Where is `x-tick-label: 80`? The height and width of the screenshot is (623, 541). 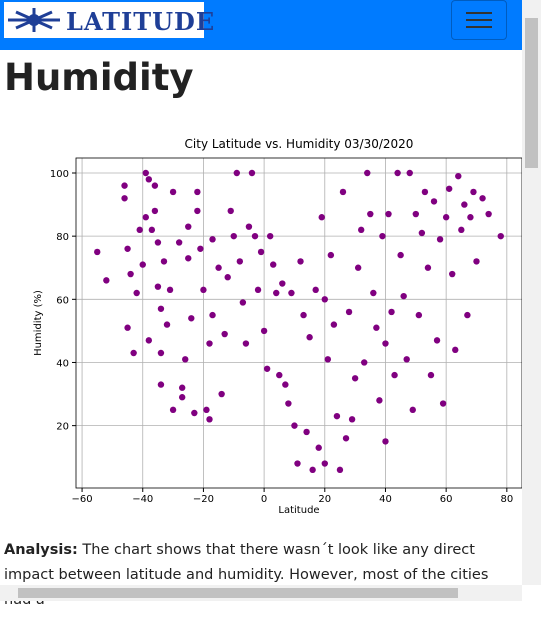
x-tick-label: 80 is located at coordinates (506, 499).